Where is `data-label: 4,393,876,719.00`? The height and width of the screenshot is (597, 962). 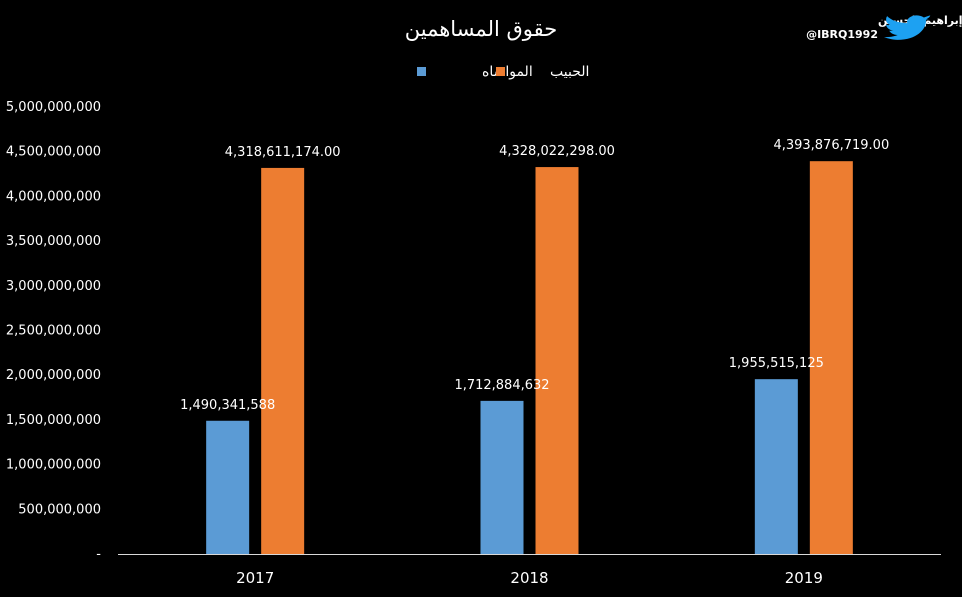
data-label: 4,393,876,719.00 is located at coordinates (831, 145).